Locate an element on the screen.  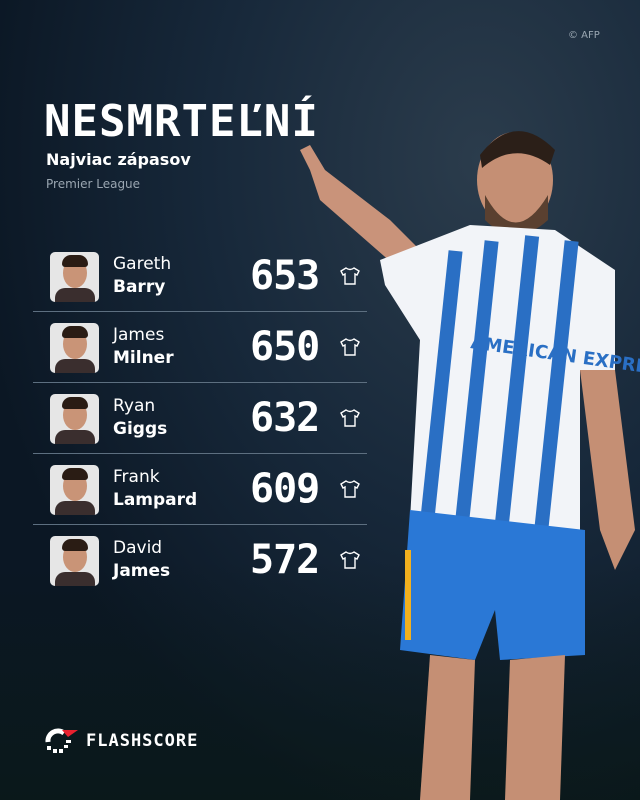
player-row: Frank Lampard 609 is located at coordinates (200, 489).